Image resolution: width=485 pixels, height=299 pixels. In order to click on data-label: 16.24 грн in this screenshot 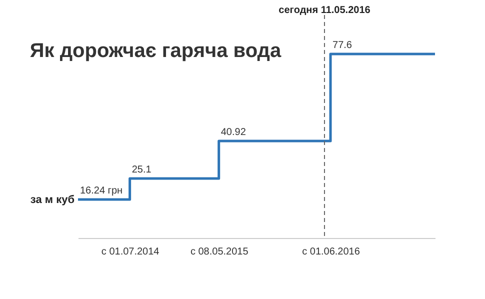, I will do `click(101, 190)`.